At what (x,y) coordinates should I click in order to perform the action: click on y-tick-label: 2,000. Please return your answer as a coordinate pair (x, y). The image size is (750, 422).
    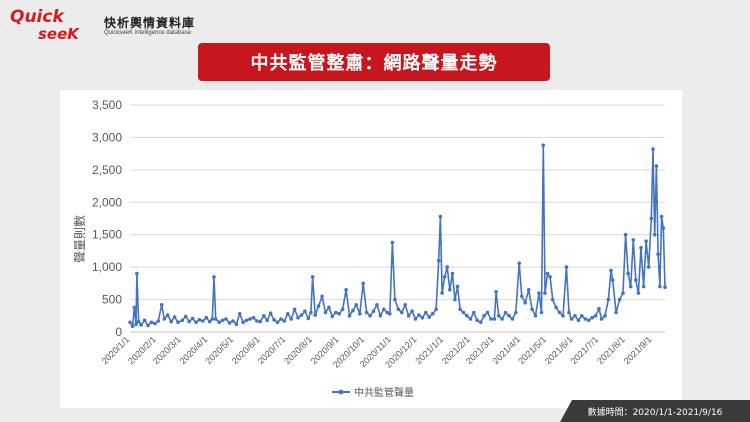
    Looking at the image, I should click on (107, 202).